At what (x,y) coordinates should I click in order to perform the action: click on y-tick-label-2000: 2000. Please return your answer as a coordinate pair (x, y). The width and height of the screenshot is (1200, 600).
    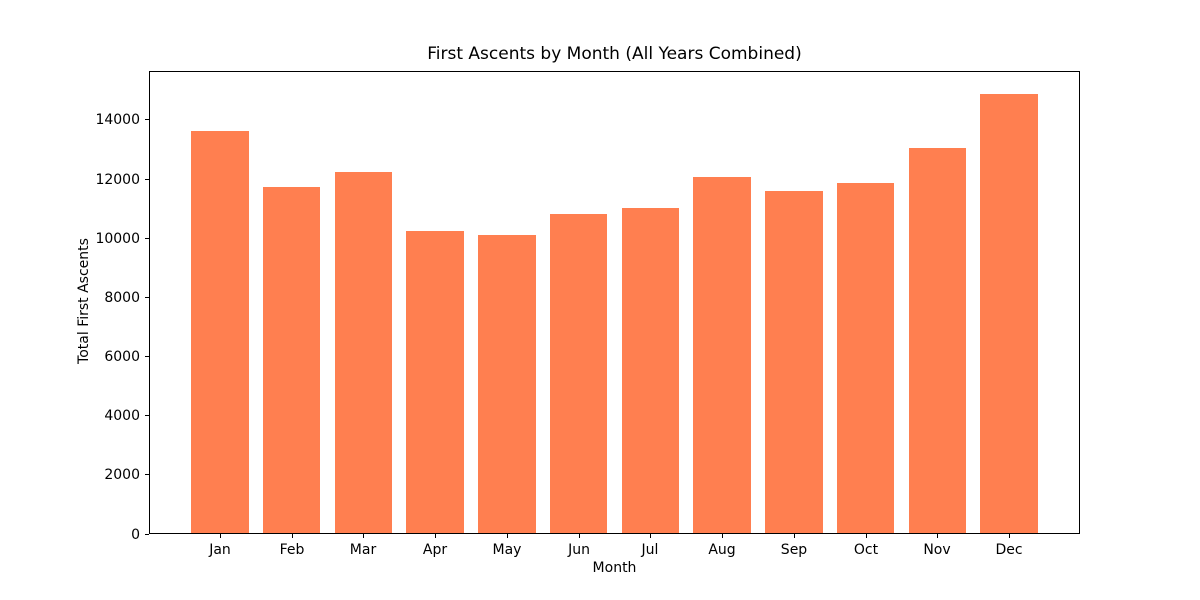
    Looking at the image, I should click on (122, 474).